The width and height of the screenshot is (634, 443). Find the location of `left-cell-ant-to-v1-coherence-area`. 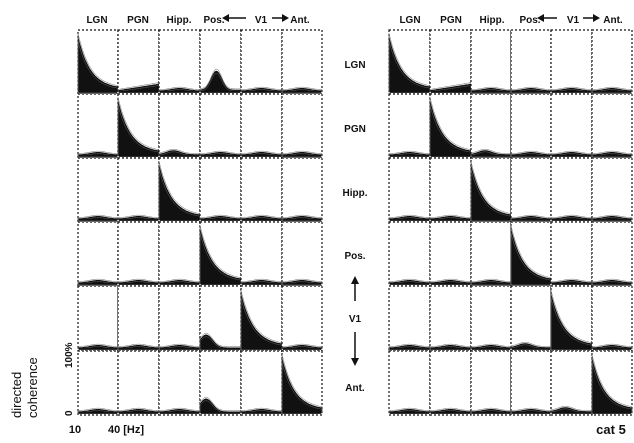

left-cell-ant-to-v1-coherence-area is located at coordinates (261, 411).